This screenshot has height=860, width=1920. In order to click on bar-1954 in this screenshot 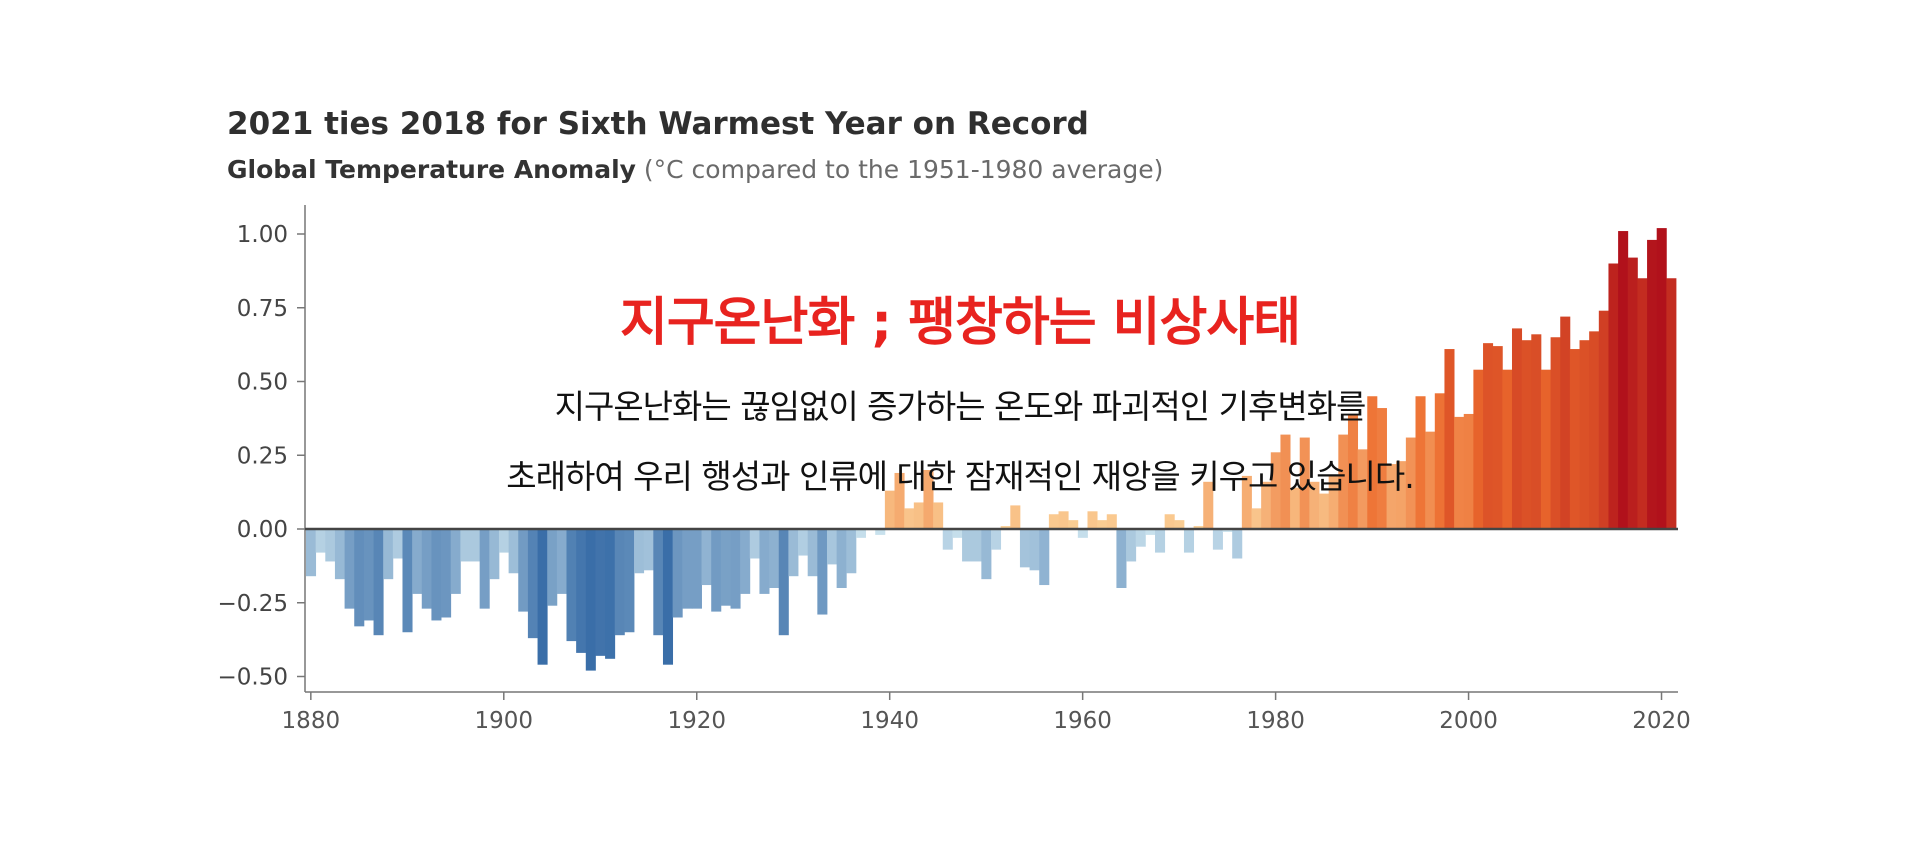, I will do `click(1024, 548)`.